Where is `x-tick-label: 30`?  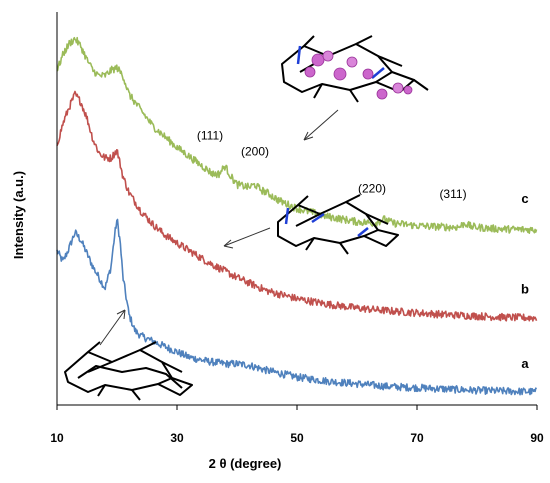
x-tick-label: 30 is located at coordinates (177, 438).